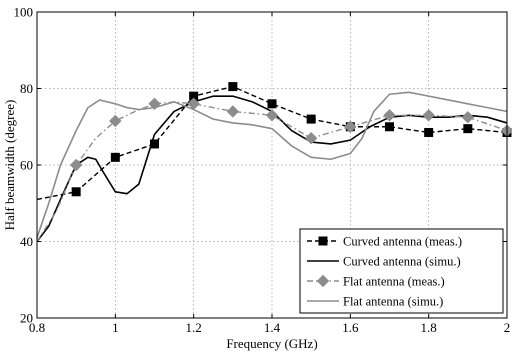 The width and height of the screenshot is (512, 356). What do you see at coordinates (26, 318) in the screenshot?
I see `y-tick-label: 20` at bounding box center [26, 318].